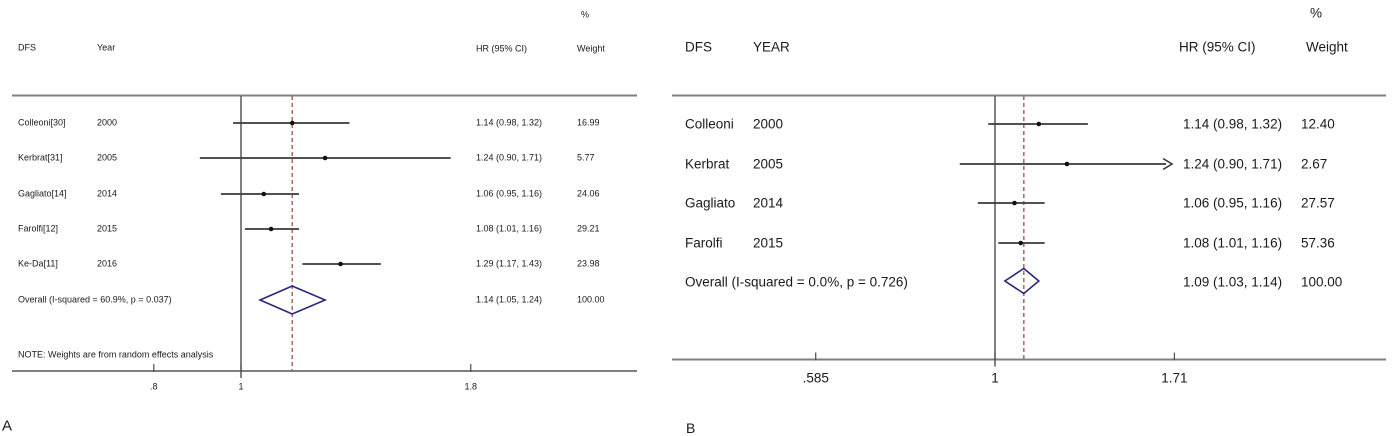 The width and height of the screenshot is (1400, 436). I want to click on panel-a-overall-weight: 100.00, so click(591, 299).